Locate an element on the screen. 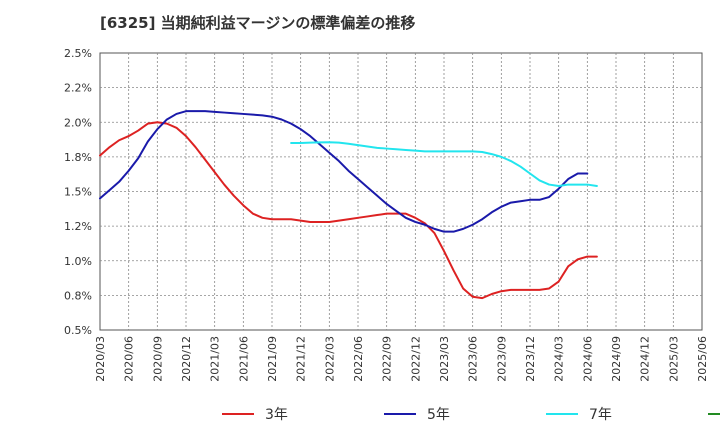  y-tick-label: 2.5% is located at coordinates (78, 53).